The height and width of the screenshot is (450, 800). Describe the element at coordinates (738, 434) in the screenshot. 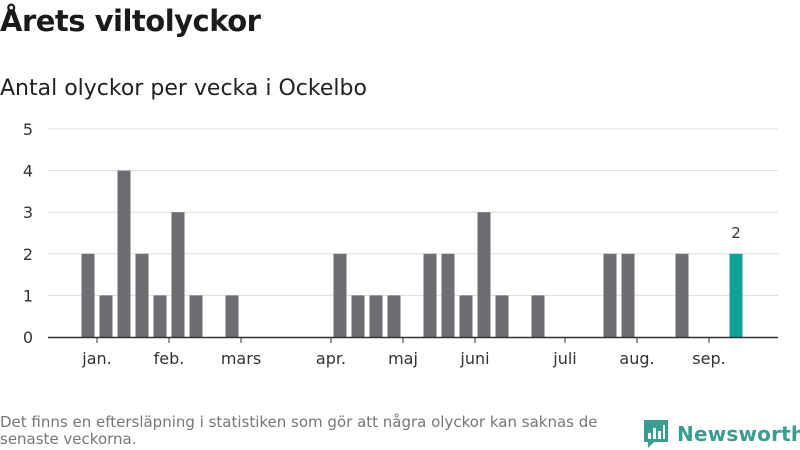

I see `brand-name: Newsworthy` at that location.